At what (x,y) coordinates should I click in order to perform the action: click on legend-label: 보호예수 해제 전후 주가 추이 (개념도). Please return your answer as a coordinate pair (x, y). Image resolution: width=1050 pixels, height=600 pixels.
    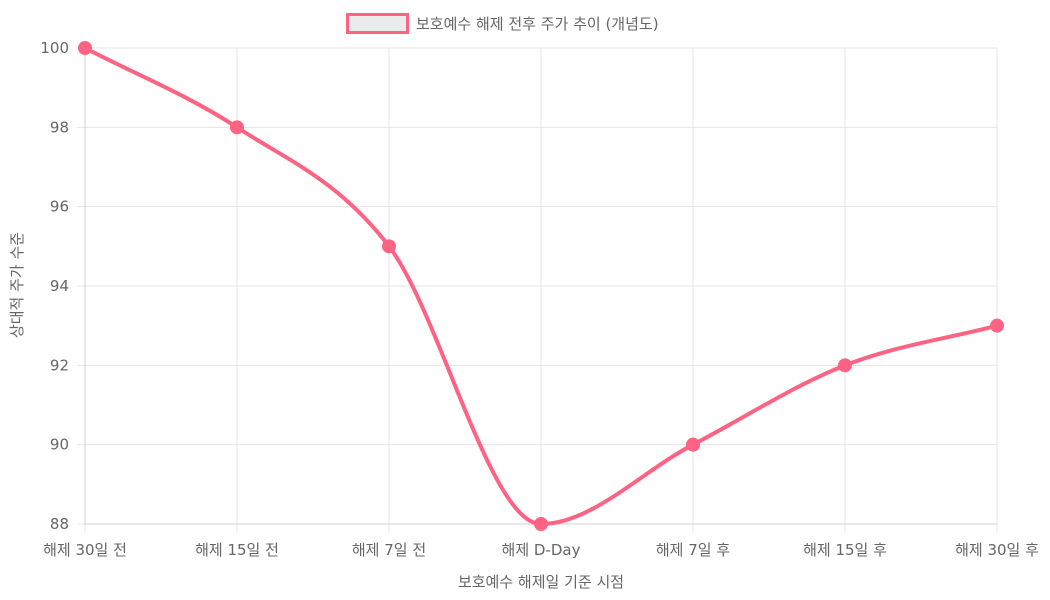
    Looking at the image, I should click on (537, 24).